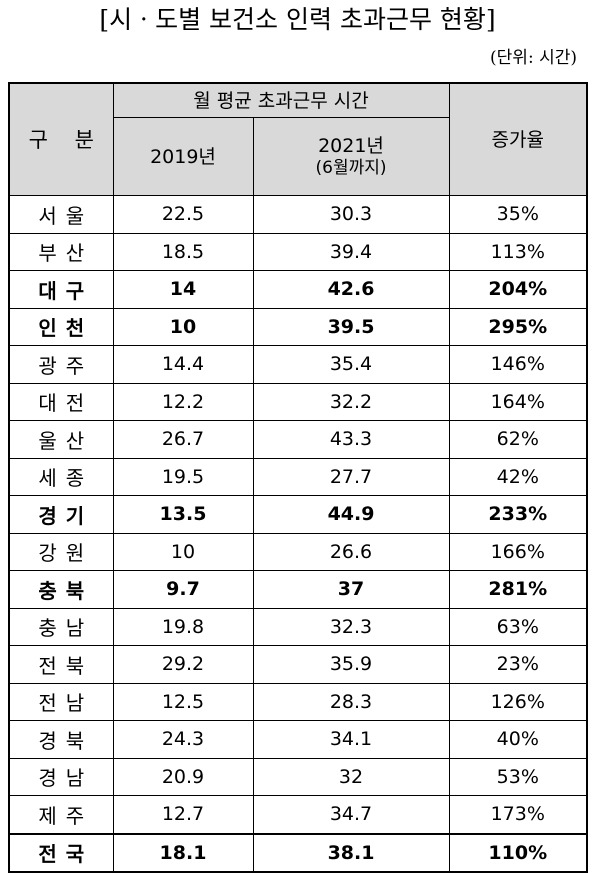 The image size is (595, 873). Describe the element at coordinates (61, 701) in the screenshot. I see `region-cell: 전남` at that location.